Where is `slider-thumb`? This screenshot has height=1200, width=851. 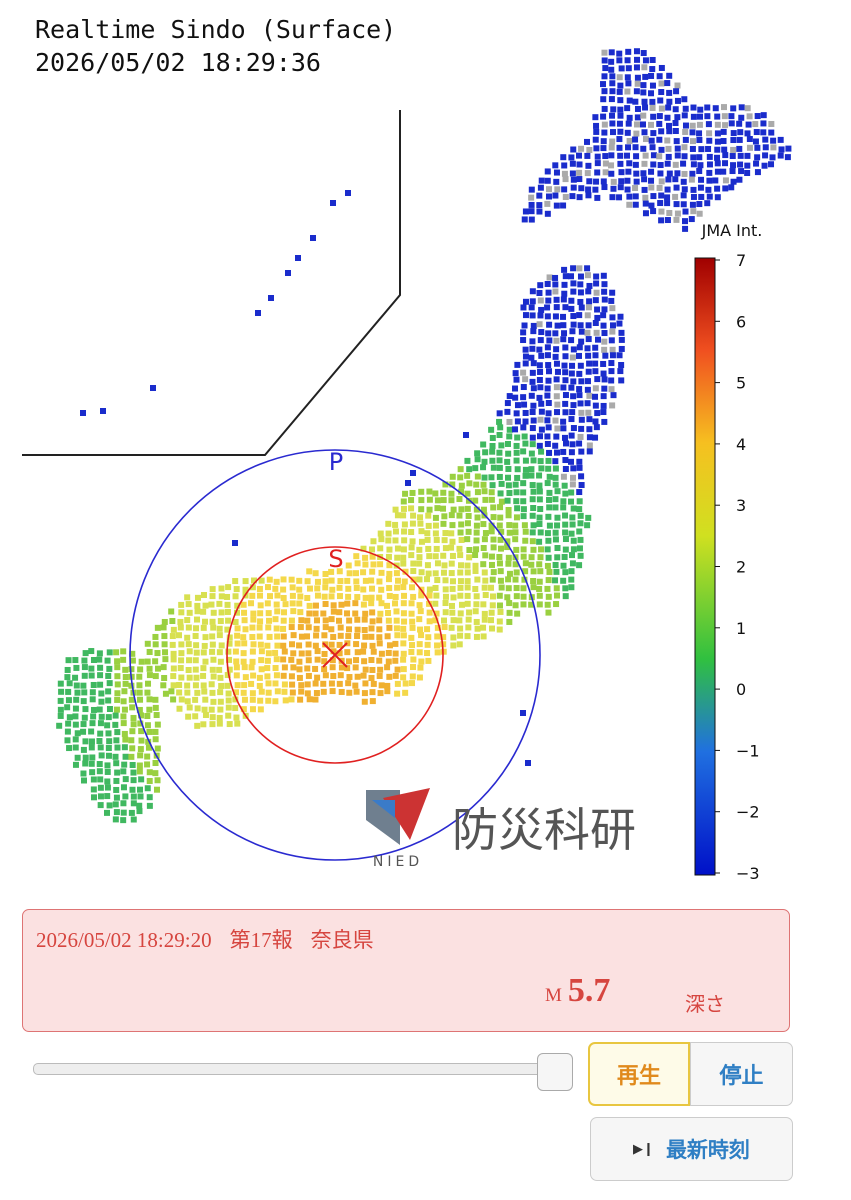 slider-thumb is located at coordinates (555, 1072).